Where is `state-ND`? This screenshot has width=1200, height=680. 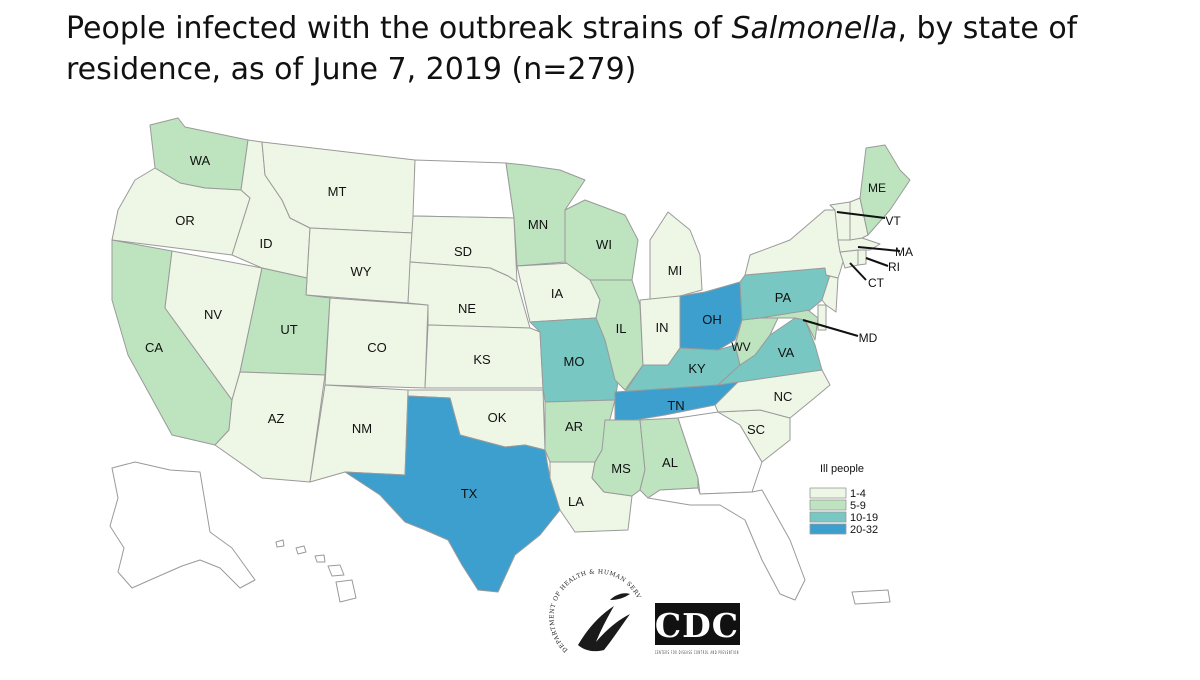 state-ND is located at coordinates (463, 189).